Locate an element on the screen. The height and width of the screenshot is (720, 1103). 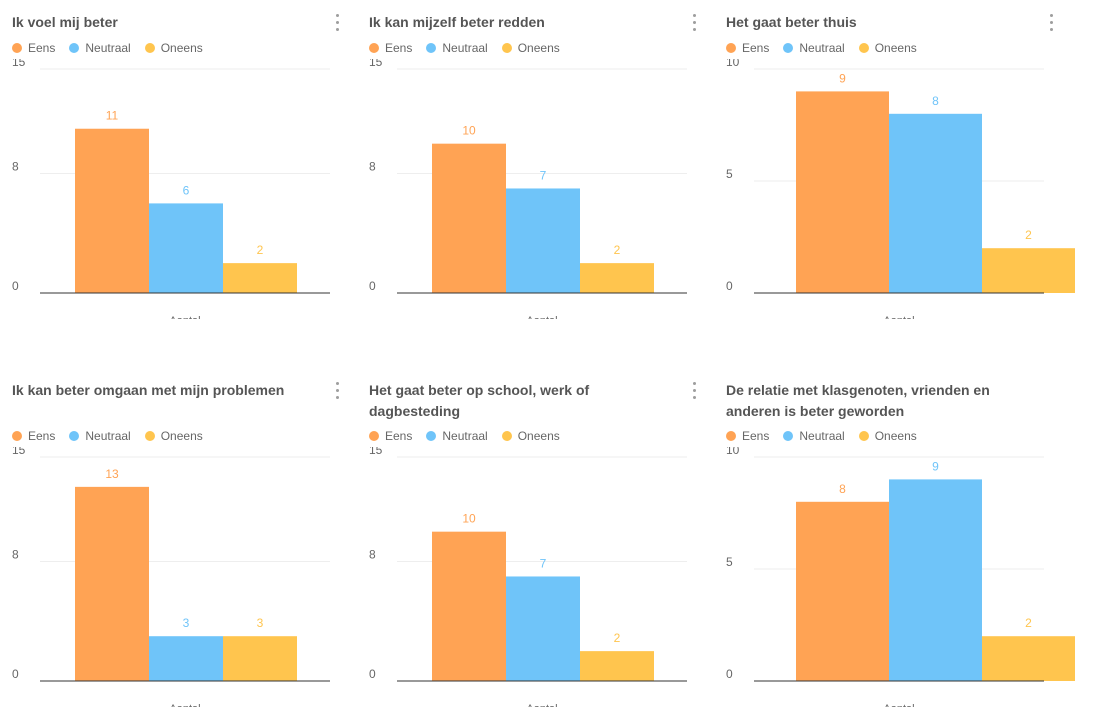
chart-title: Ik kan mijzelf beter redden is located at coordinates (457, 22).